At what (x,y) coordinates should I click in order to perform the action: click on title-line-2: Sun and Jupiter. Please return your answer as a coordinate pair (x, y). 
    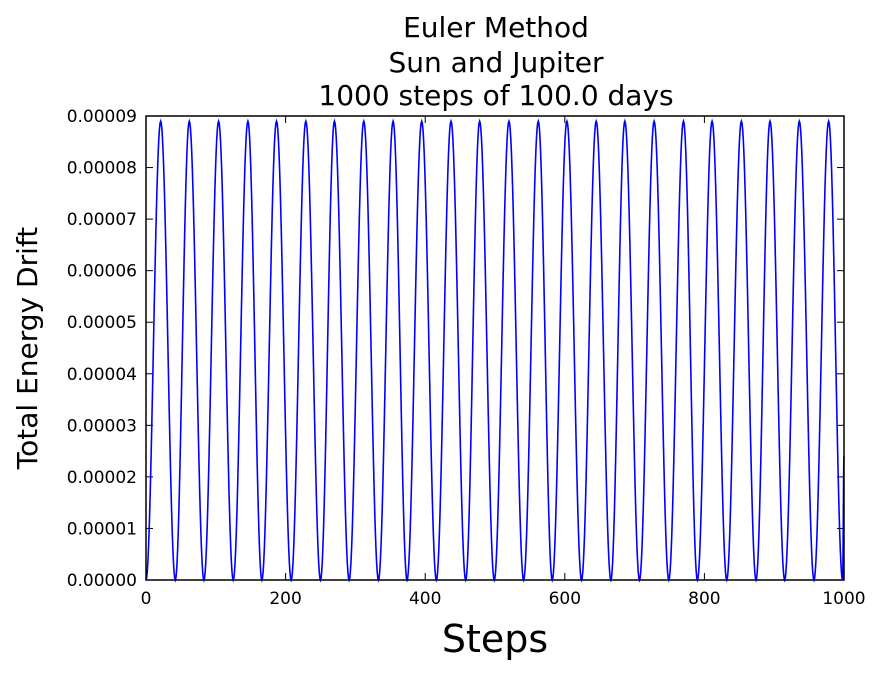
    Looking at the image, I should click on (496, 62).